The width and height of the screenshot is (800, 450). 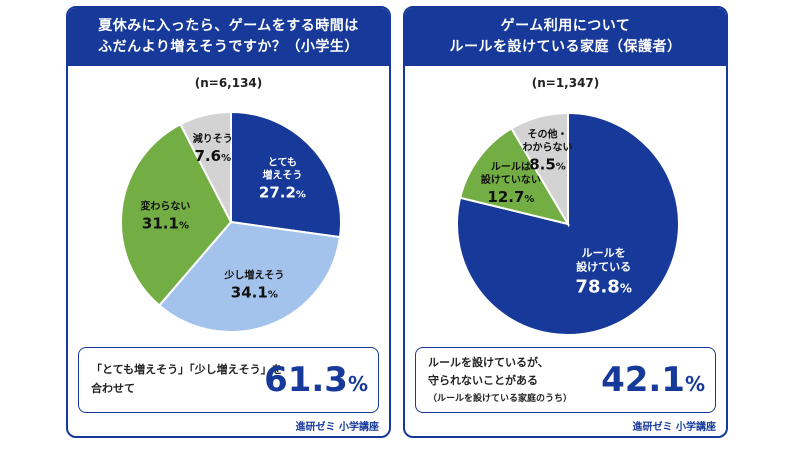 I want to click on summary-value: 61.3, so click(x=306, y=380).